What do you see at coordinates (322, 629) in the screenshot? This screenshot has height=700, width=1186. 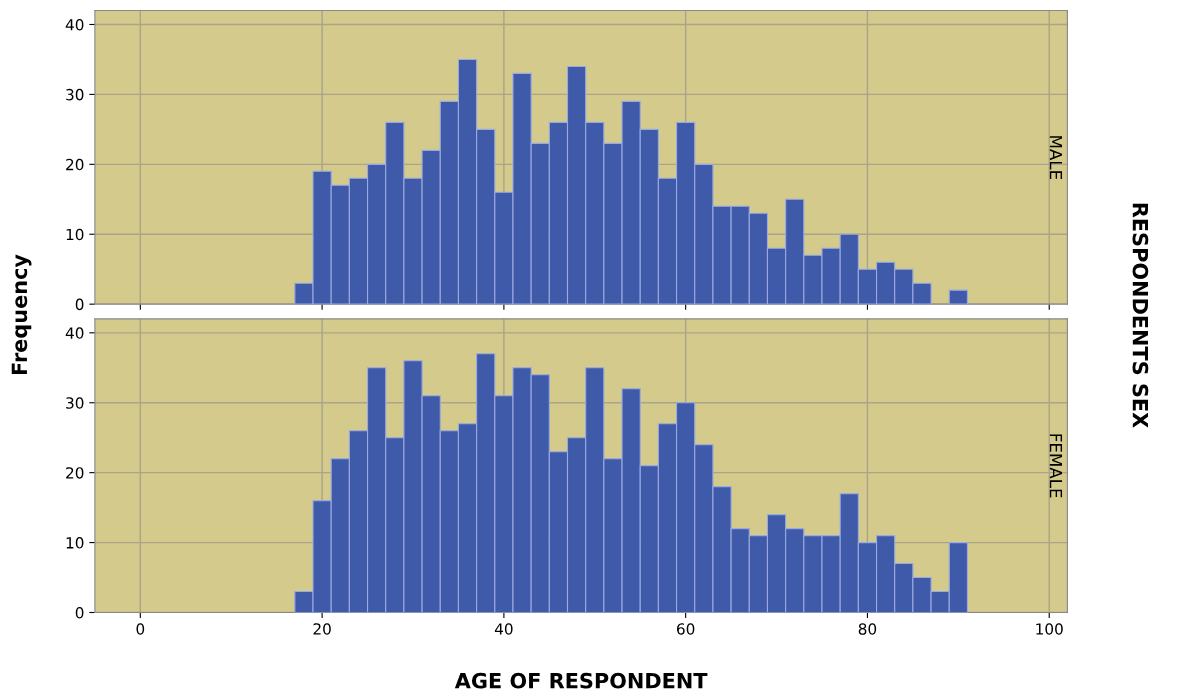 I see `x-tick-label: 20` at bounding box center [322, 629].